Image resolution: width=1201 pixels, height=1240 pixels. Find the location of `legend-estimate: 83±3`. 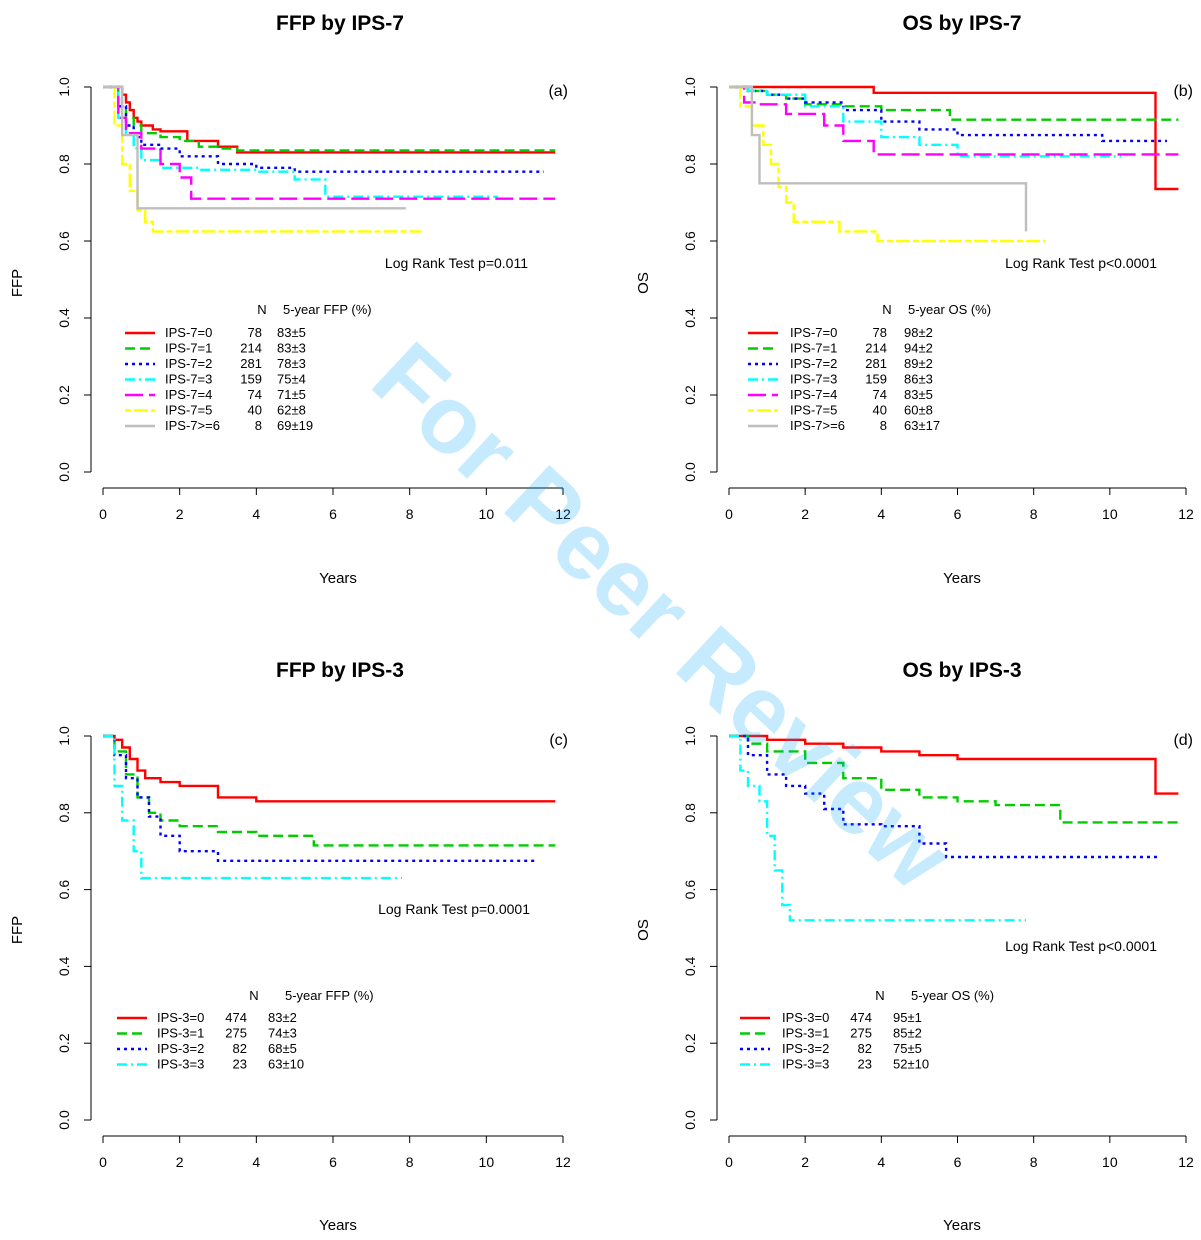

legend-estimate: 83±3 is located at coordinates (291, 348).